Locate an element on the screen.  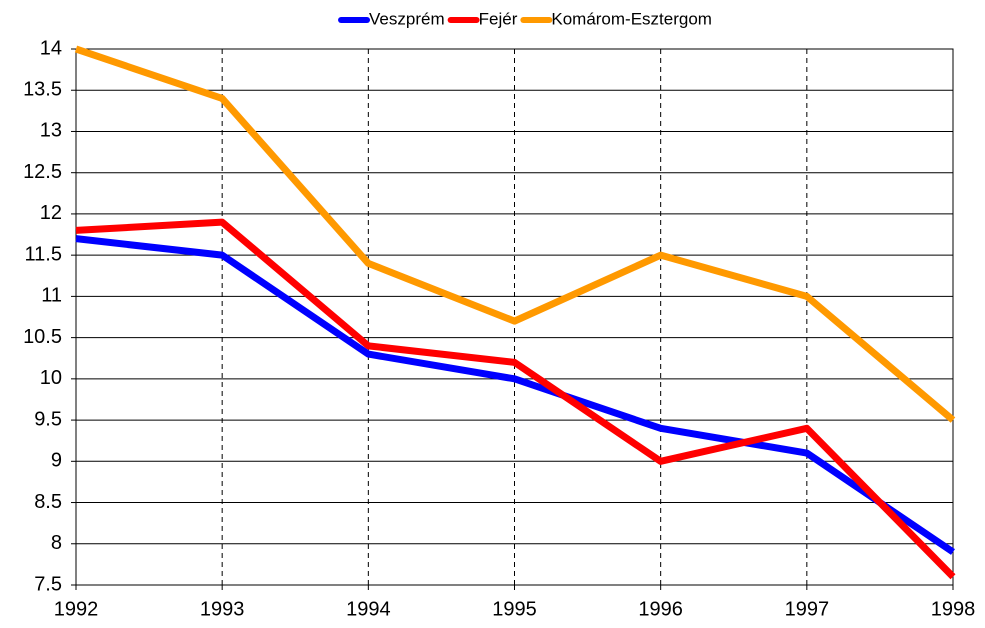
y-tick-label: 11 is located at coordinates (51, 296).